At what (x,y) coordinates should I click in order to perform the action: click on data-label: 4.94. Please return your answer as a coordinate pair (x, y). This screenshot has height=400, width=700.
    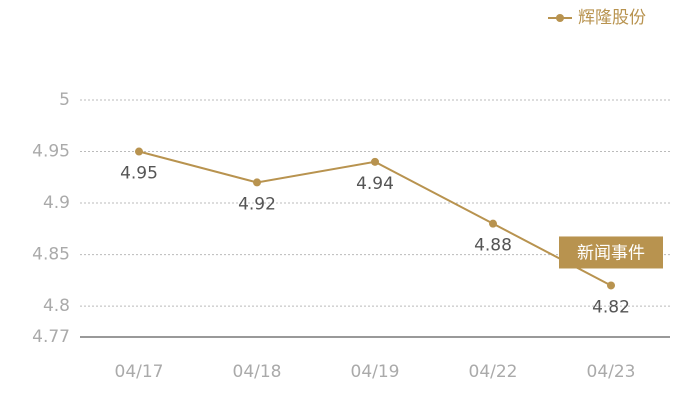
    Looking at the image, I should click on (375, 184).